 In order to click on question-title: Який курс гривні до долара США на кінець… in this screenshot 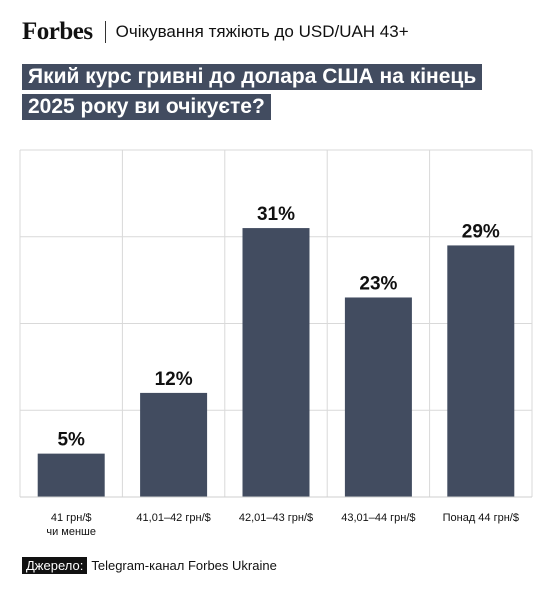, I will do `click(252, 92)`.